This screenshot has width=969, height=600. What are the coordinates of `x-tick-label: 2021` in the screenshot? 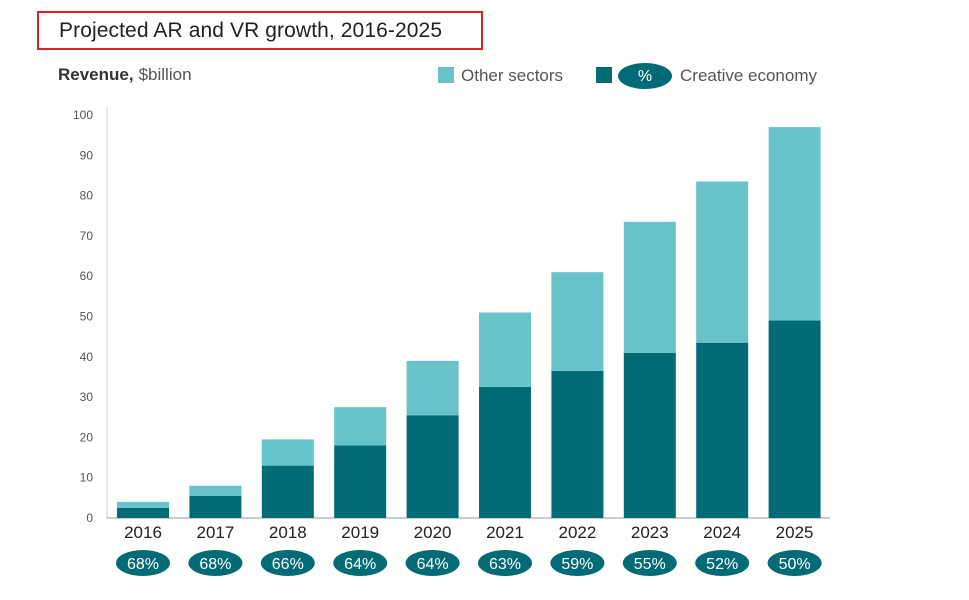 It's located at (505, 532).